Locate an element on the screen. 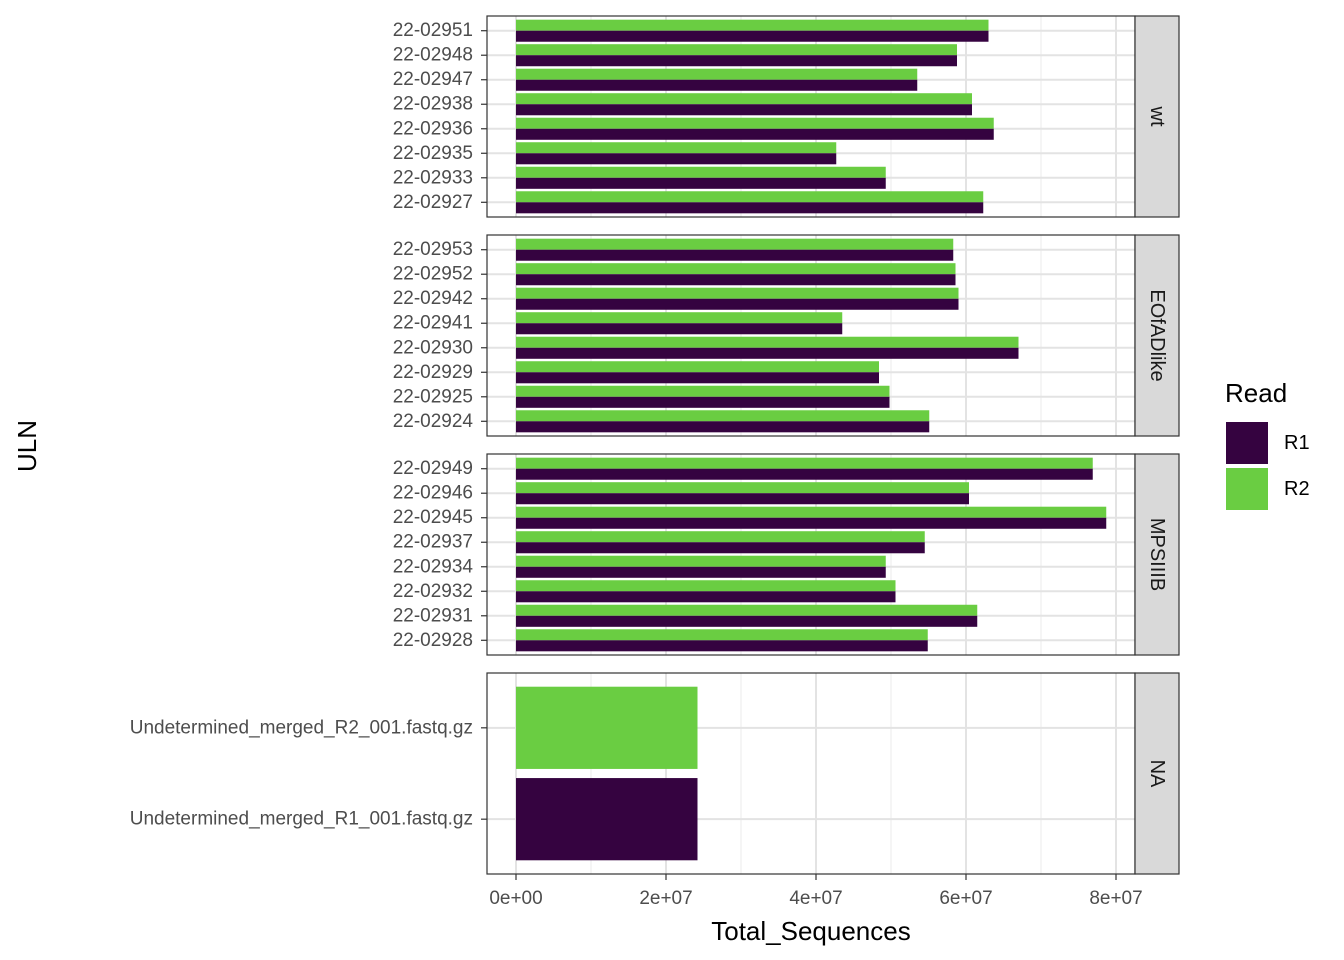 The image size is (1344, 960). legend-key-r1 is located at coordinates (1247, 443).